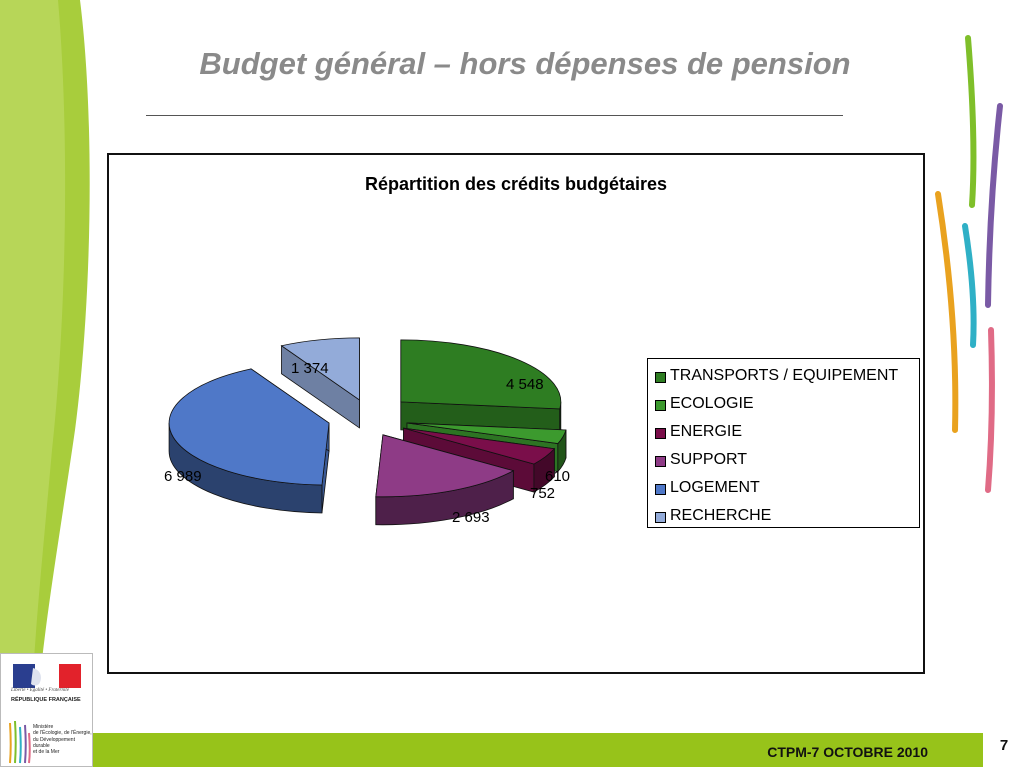 The width and height of the screenshot is (1023, 767). Describe the element at coordinates (516, 184) in the screenshot. I see `chart-title: Répartition des crédits budgétaires` at that location.